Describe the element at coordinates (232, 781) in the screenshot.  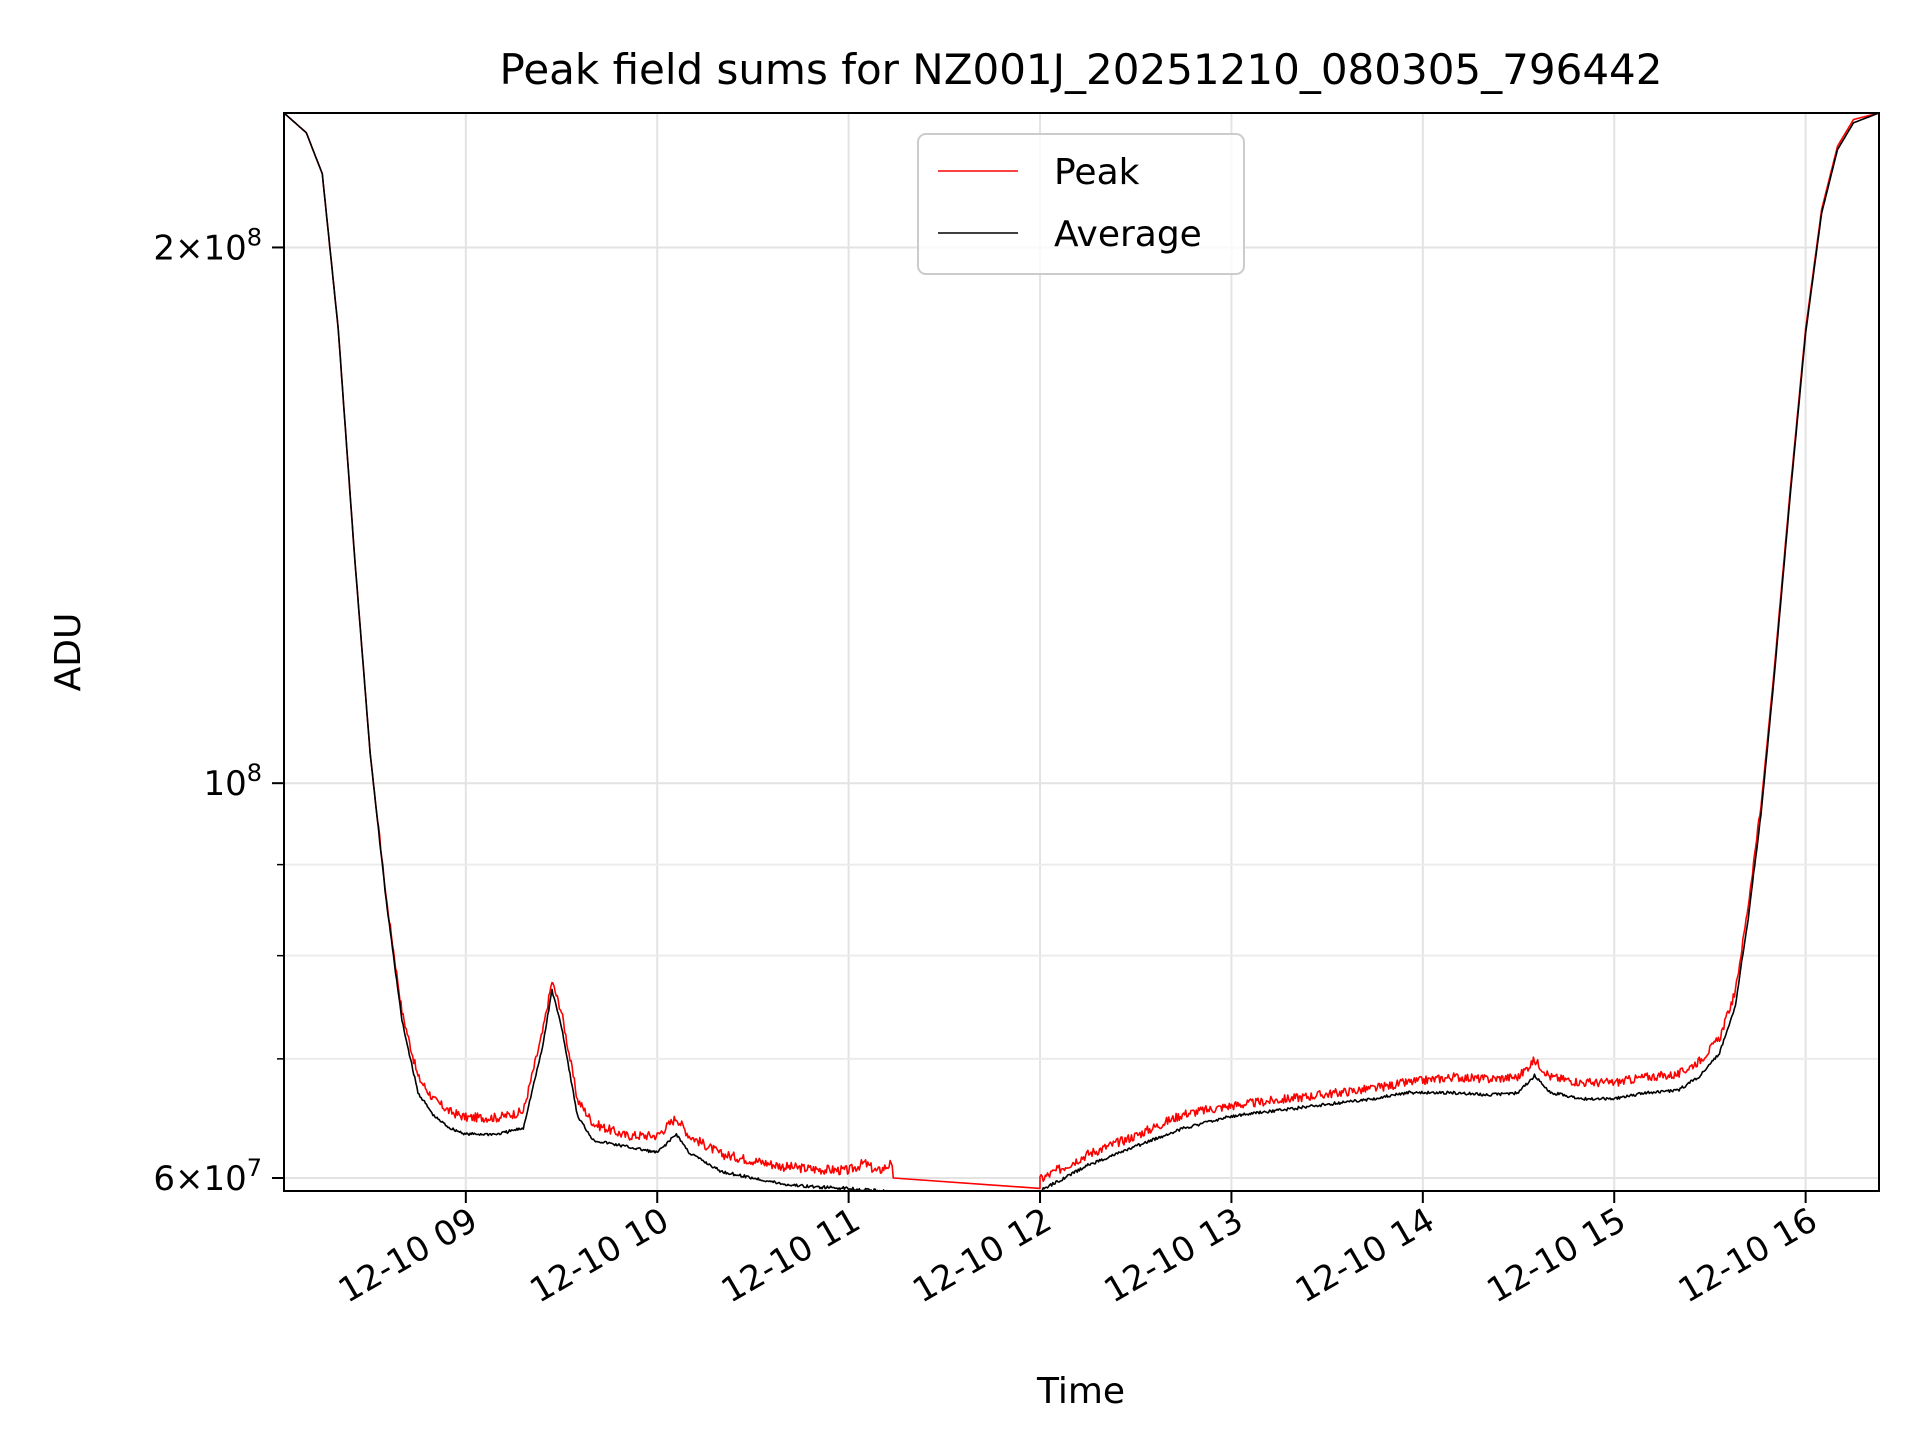
I see `y-tick-label: 108` at that location.